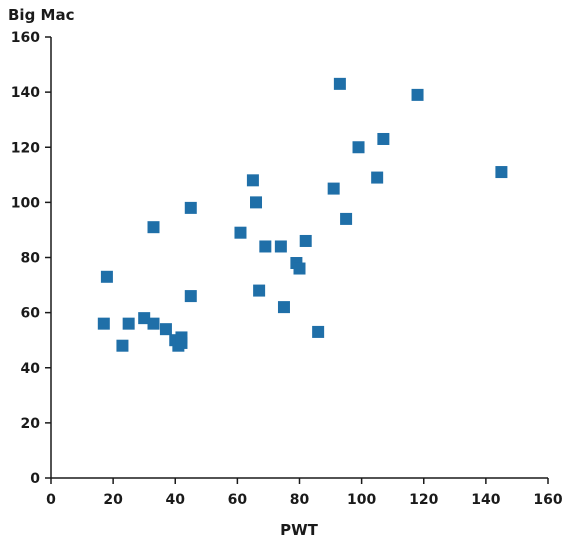 The height and width of the screenshot is (540, 562). Describe the element at coordinates (35, 479) in the screenshot. I see `y-tick-label: 0` at that location.